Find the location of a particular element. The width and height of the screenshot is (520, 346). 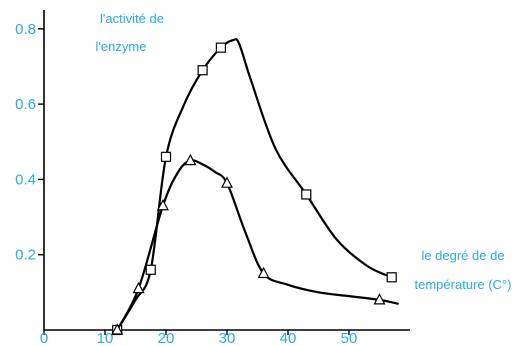

x-tick-label: 10 is located at coordinates (105, 338).